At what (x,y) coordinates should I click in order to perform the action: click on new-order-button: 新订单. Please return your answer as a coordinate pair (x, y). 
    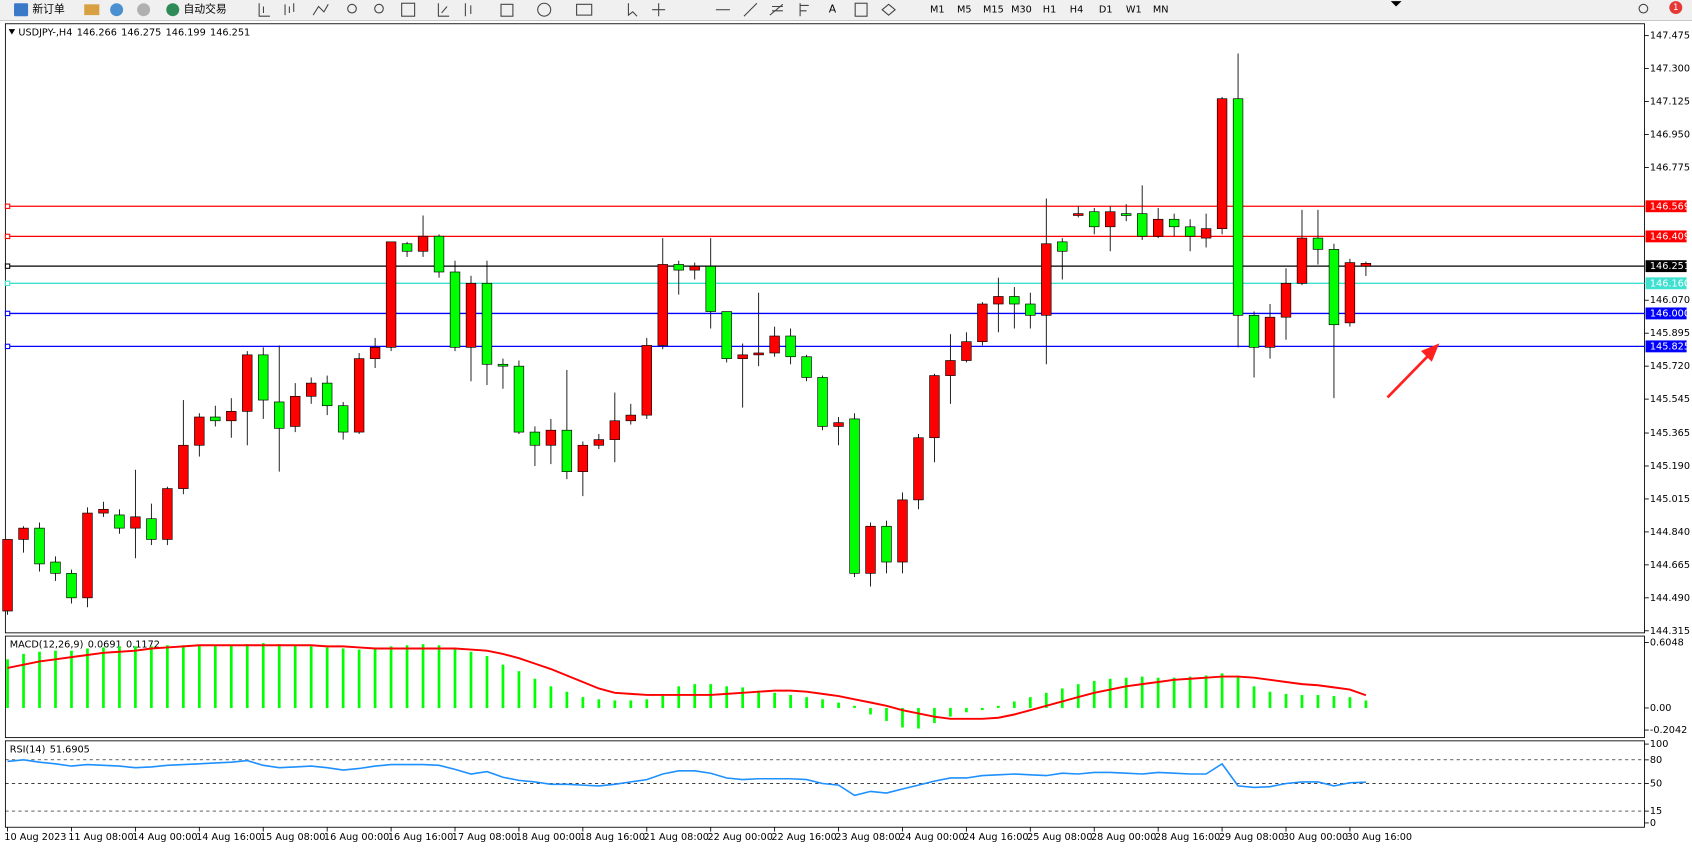
    Looking at the image, I should click on (48, 9).